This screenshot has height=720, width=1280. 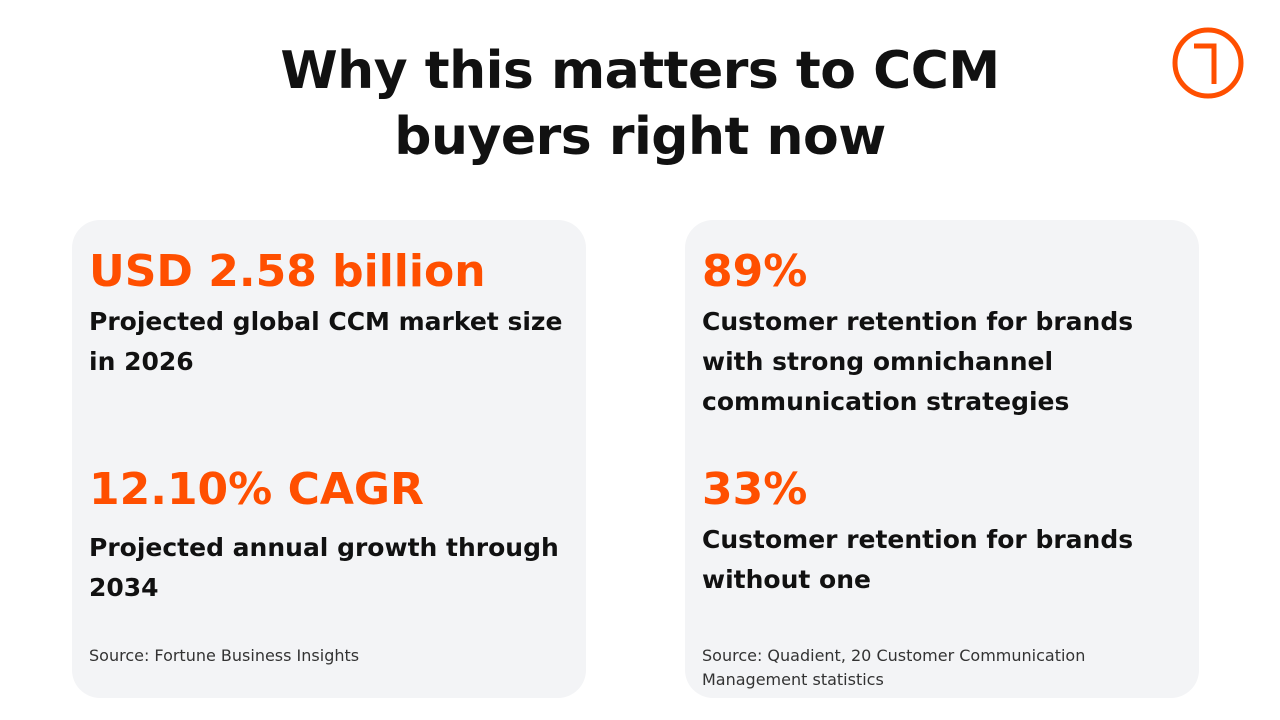 What do you see at coordinates (224, 655) in the screenshot?
I see `source: Source: Fortune Business Insights` at bounding box center [224, 655].